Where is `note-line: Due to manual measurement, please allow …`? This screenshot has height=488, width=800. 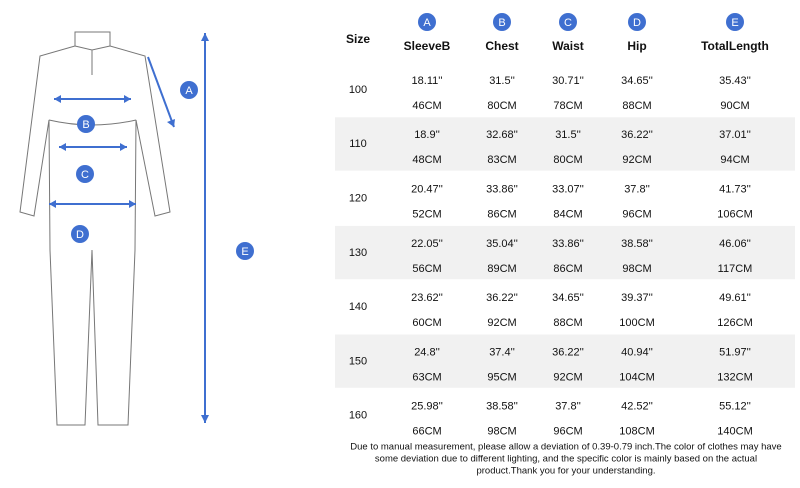
note-line: Due to manual measurement, please allow … is located at coordinates (565, 447).